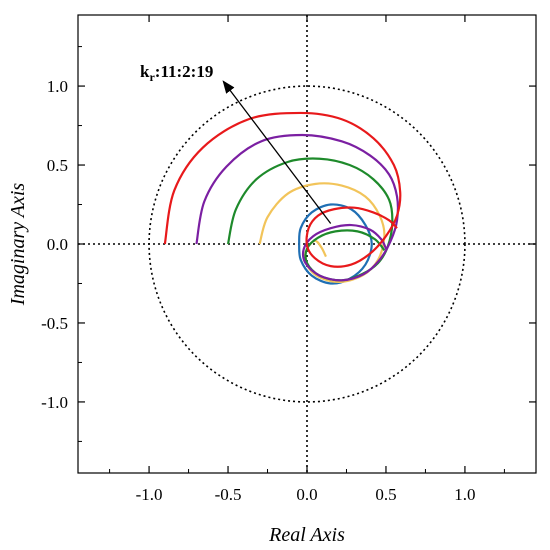 This screenshot has height=550, width=550. Describe the element at coordinates (57, 86) in the screenshot. I see `y-tick-label: 1.0` at that location.